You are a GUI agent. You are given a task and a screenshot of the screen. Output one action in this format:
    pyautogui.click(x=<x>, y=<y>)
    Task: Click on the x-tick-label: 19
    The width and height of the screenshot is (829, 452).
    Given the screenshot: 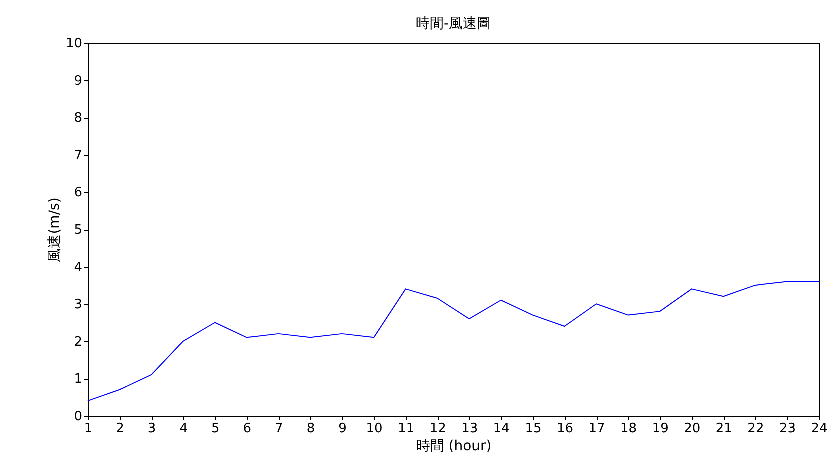 What is the action you would take?
    pyautogui.click(x=660, y=429)
    